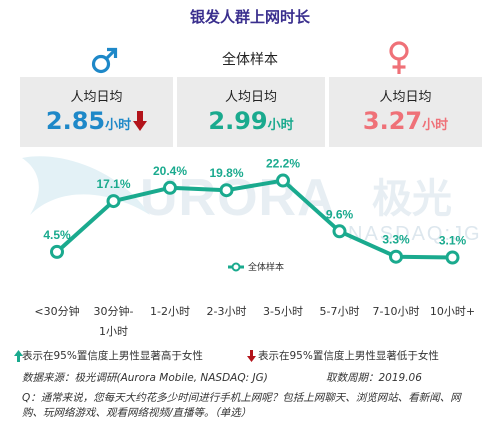 The height and width of the screenshot is (425, 500). I want to click on x-tick-label: 7-10小时, so click(396, 311).